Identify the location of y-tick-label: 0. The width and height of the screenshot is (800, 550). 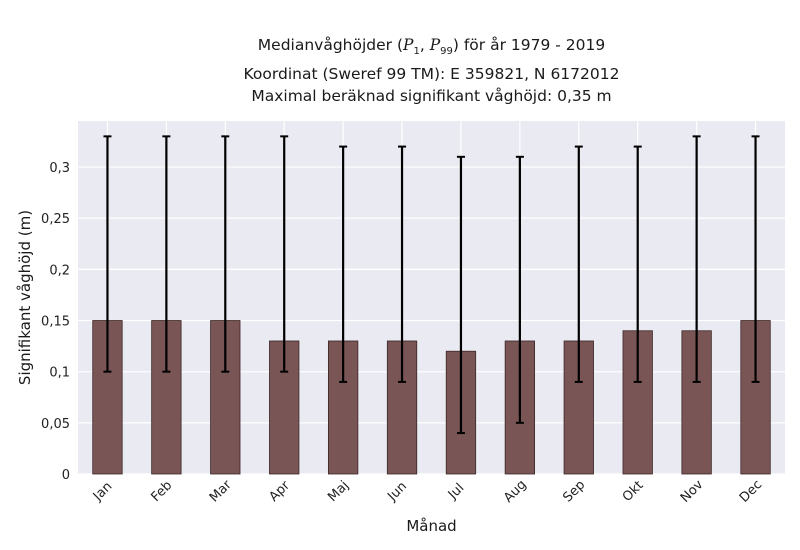
(66, 475).